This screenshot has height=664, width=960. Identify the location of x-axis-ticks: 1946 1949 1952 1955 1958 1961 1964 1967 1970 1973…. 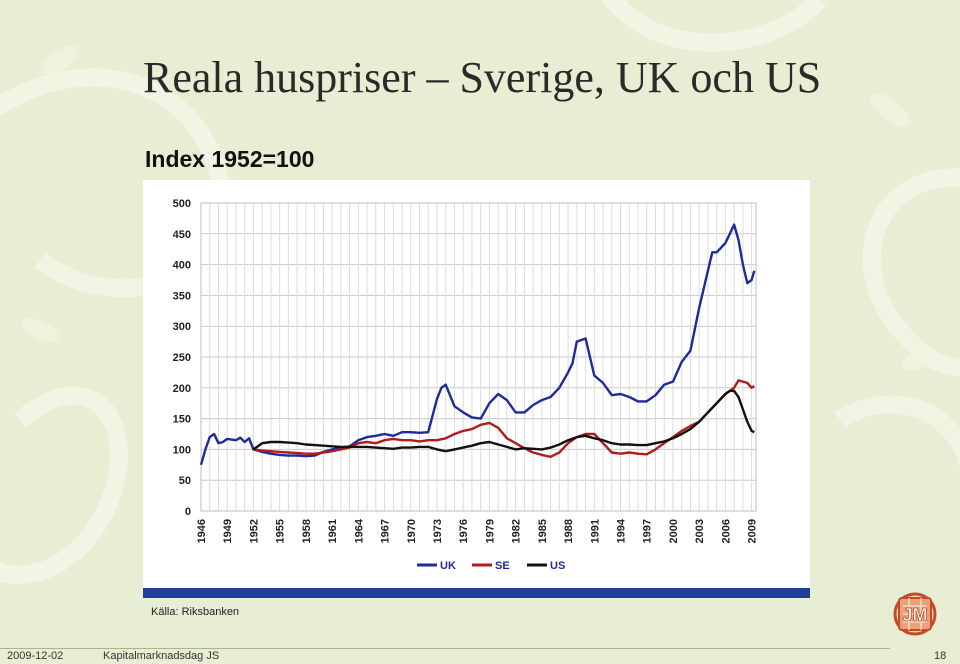
(477, 530).